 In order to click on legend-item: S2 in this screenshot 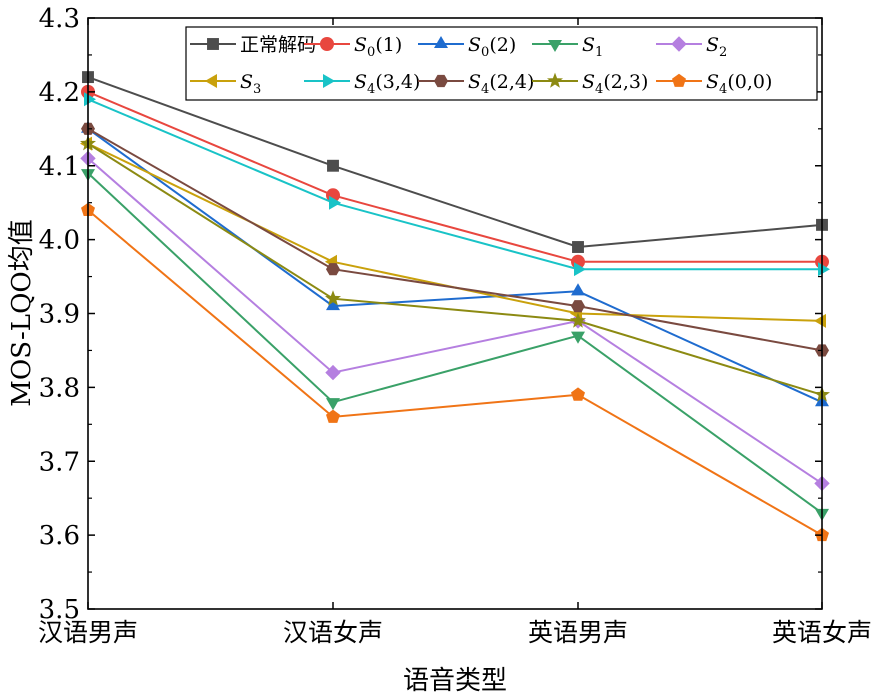, I will do `click(691, 47)`.